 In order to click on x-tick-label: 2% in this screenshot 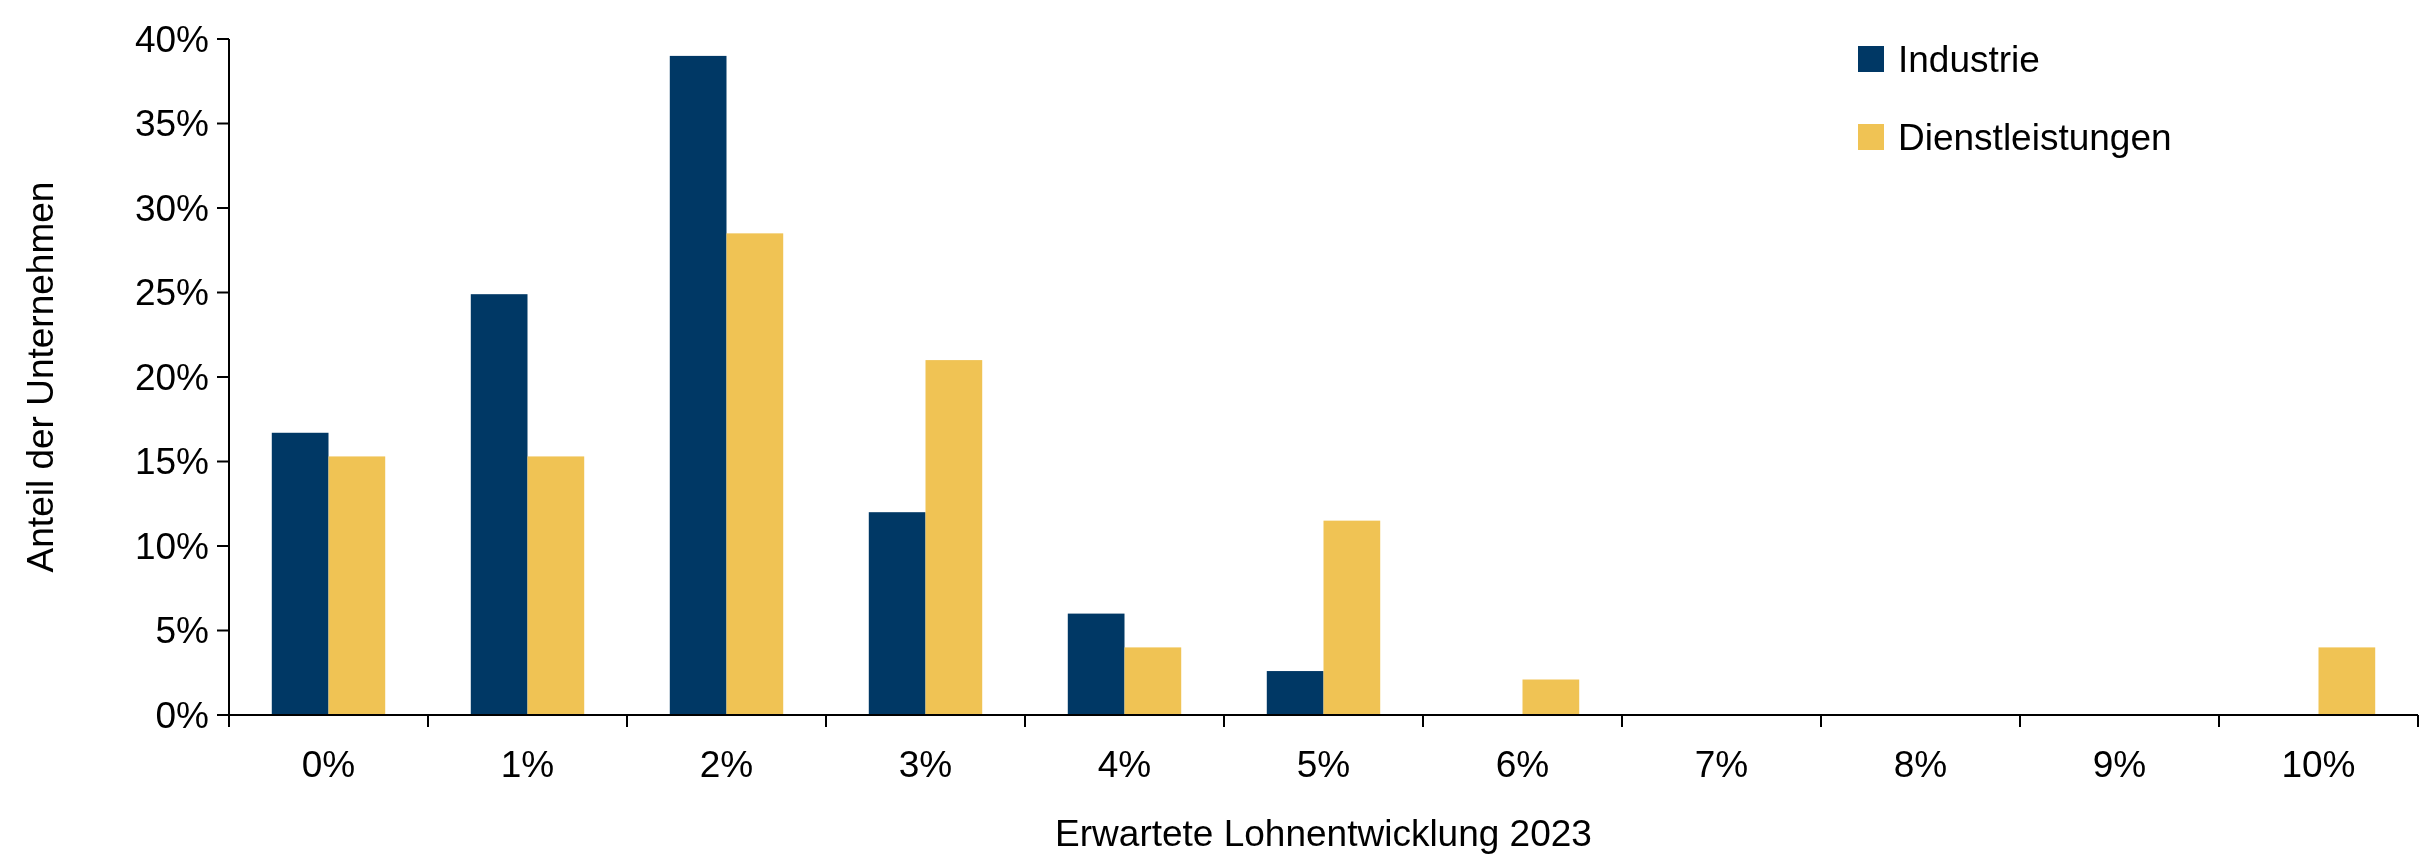, I will do `click(726, 764)`.